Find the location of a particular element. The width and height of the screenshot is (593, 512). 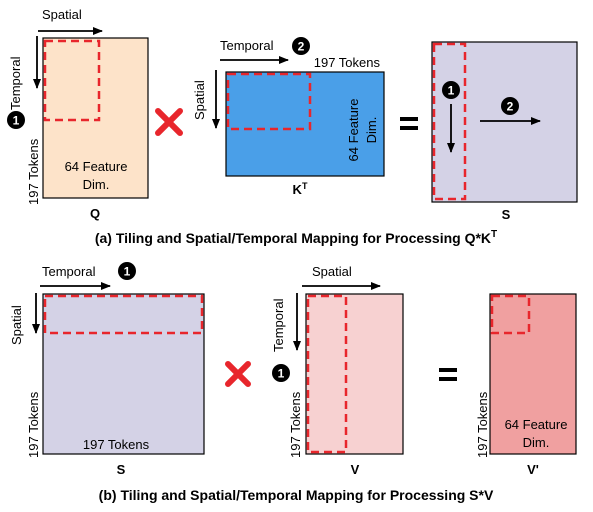

s-b-step-1-badge: 1 is located at coordinates (127, 271).